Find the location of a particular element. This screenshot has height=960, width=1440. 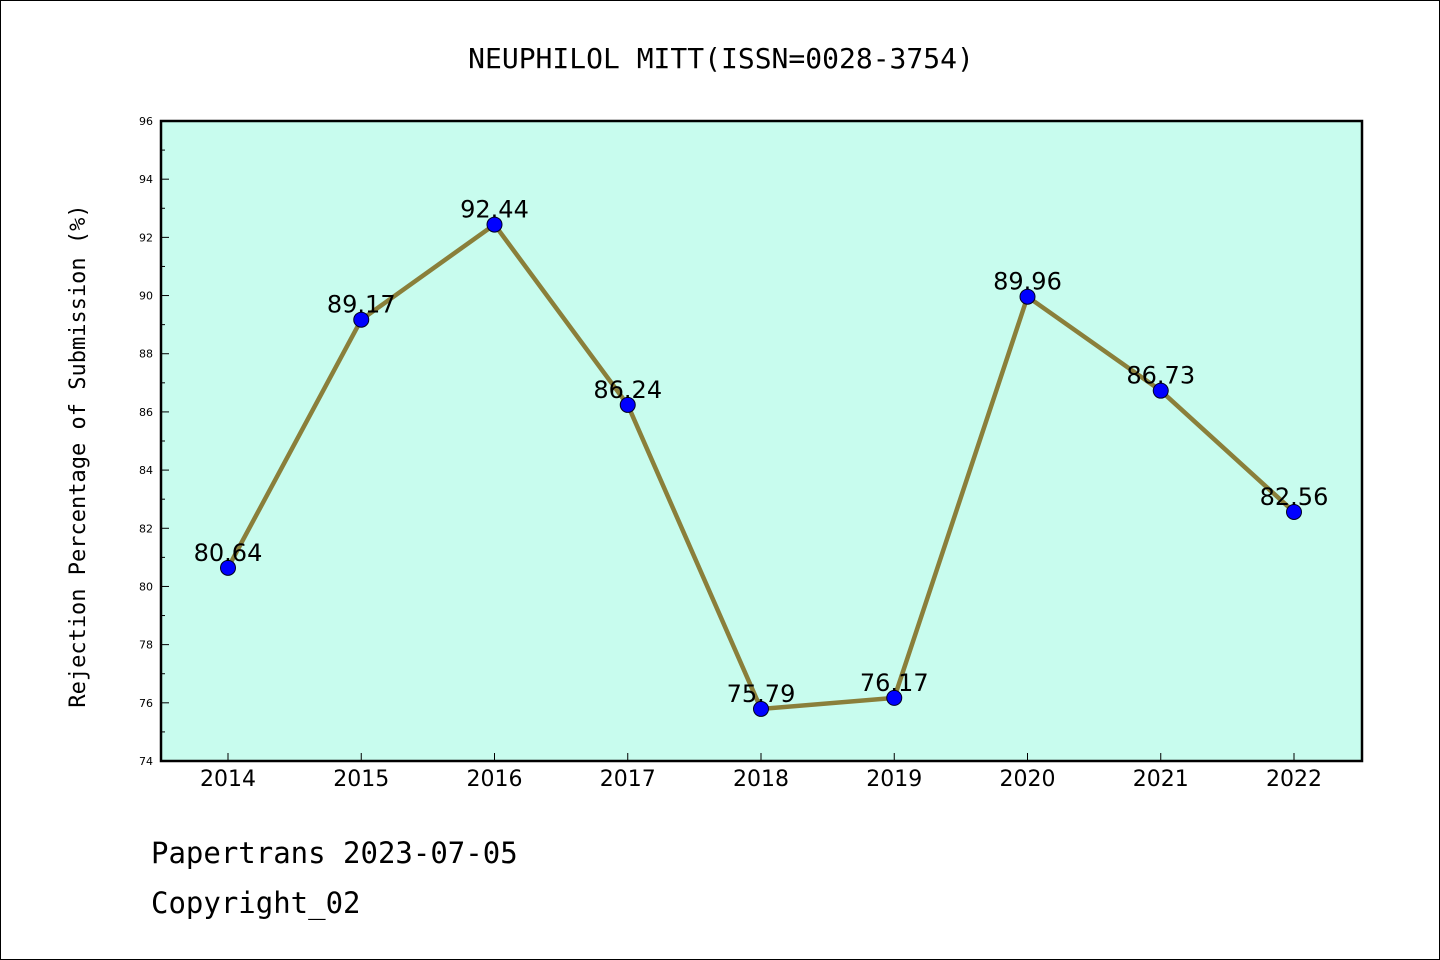

data-label: 86.24 is located at coordinates (627, 390).